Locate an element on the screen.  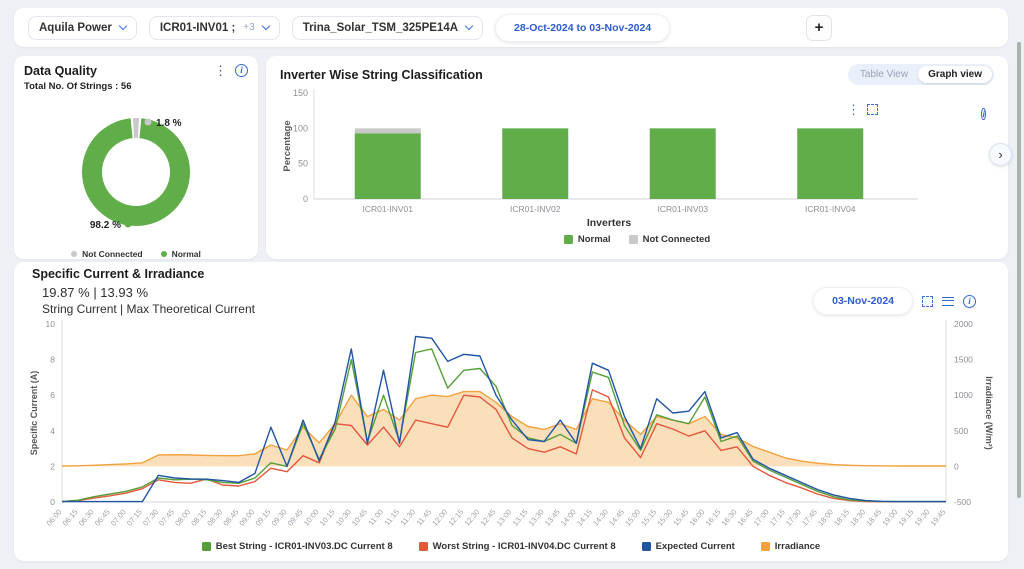
svg-text: 15:30 is located at coordinates (664, 518).